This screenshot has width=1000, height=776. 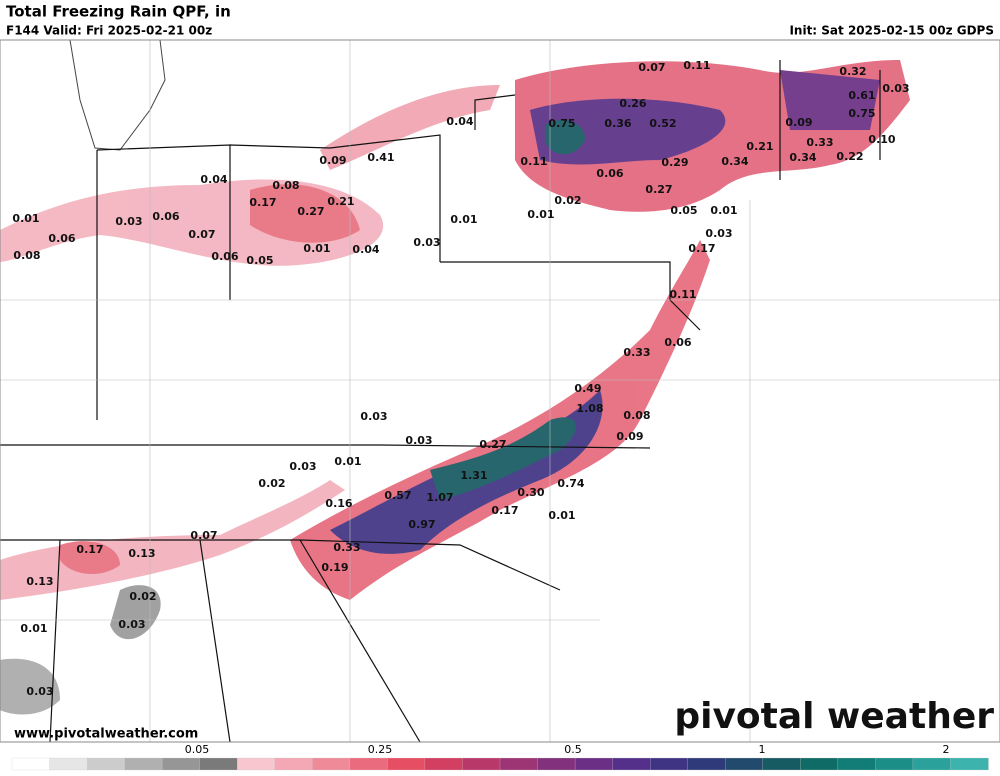 What do you see at coordinates (118, 12) in the screenshot?
I see `title: Total Freezing Rain QPF, in` at bounding box center [118, 12].